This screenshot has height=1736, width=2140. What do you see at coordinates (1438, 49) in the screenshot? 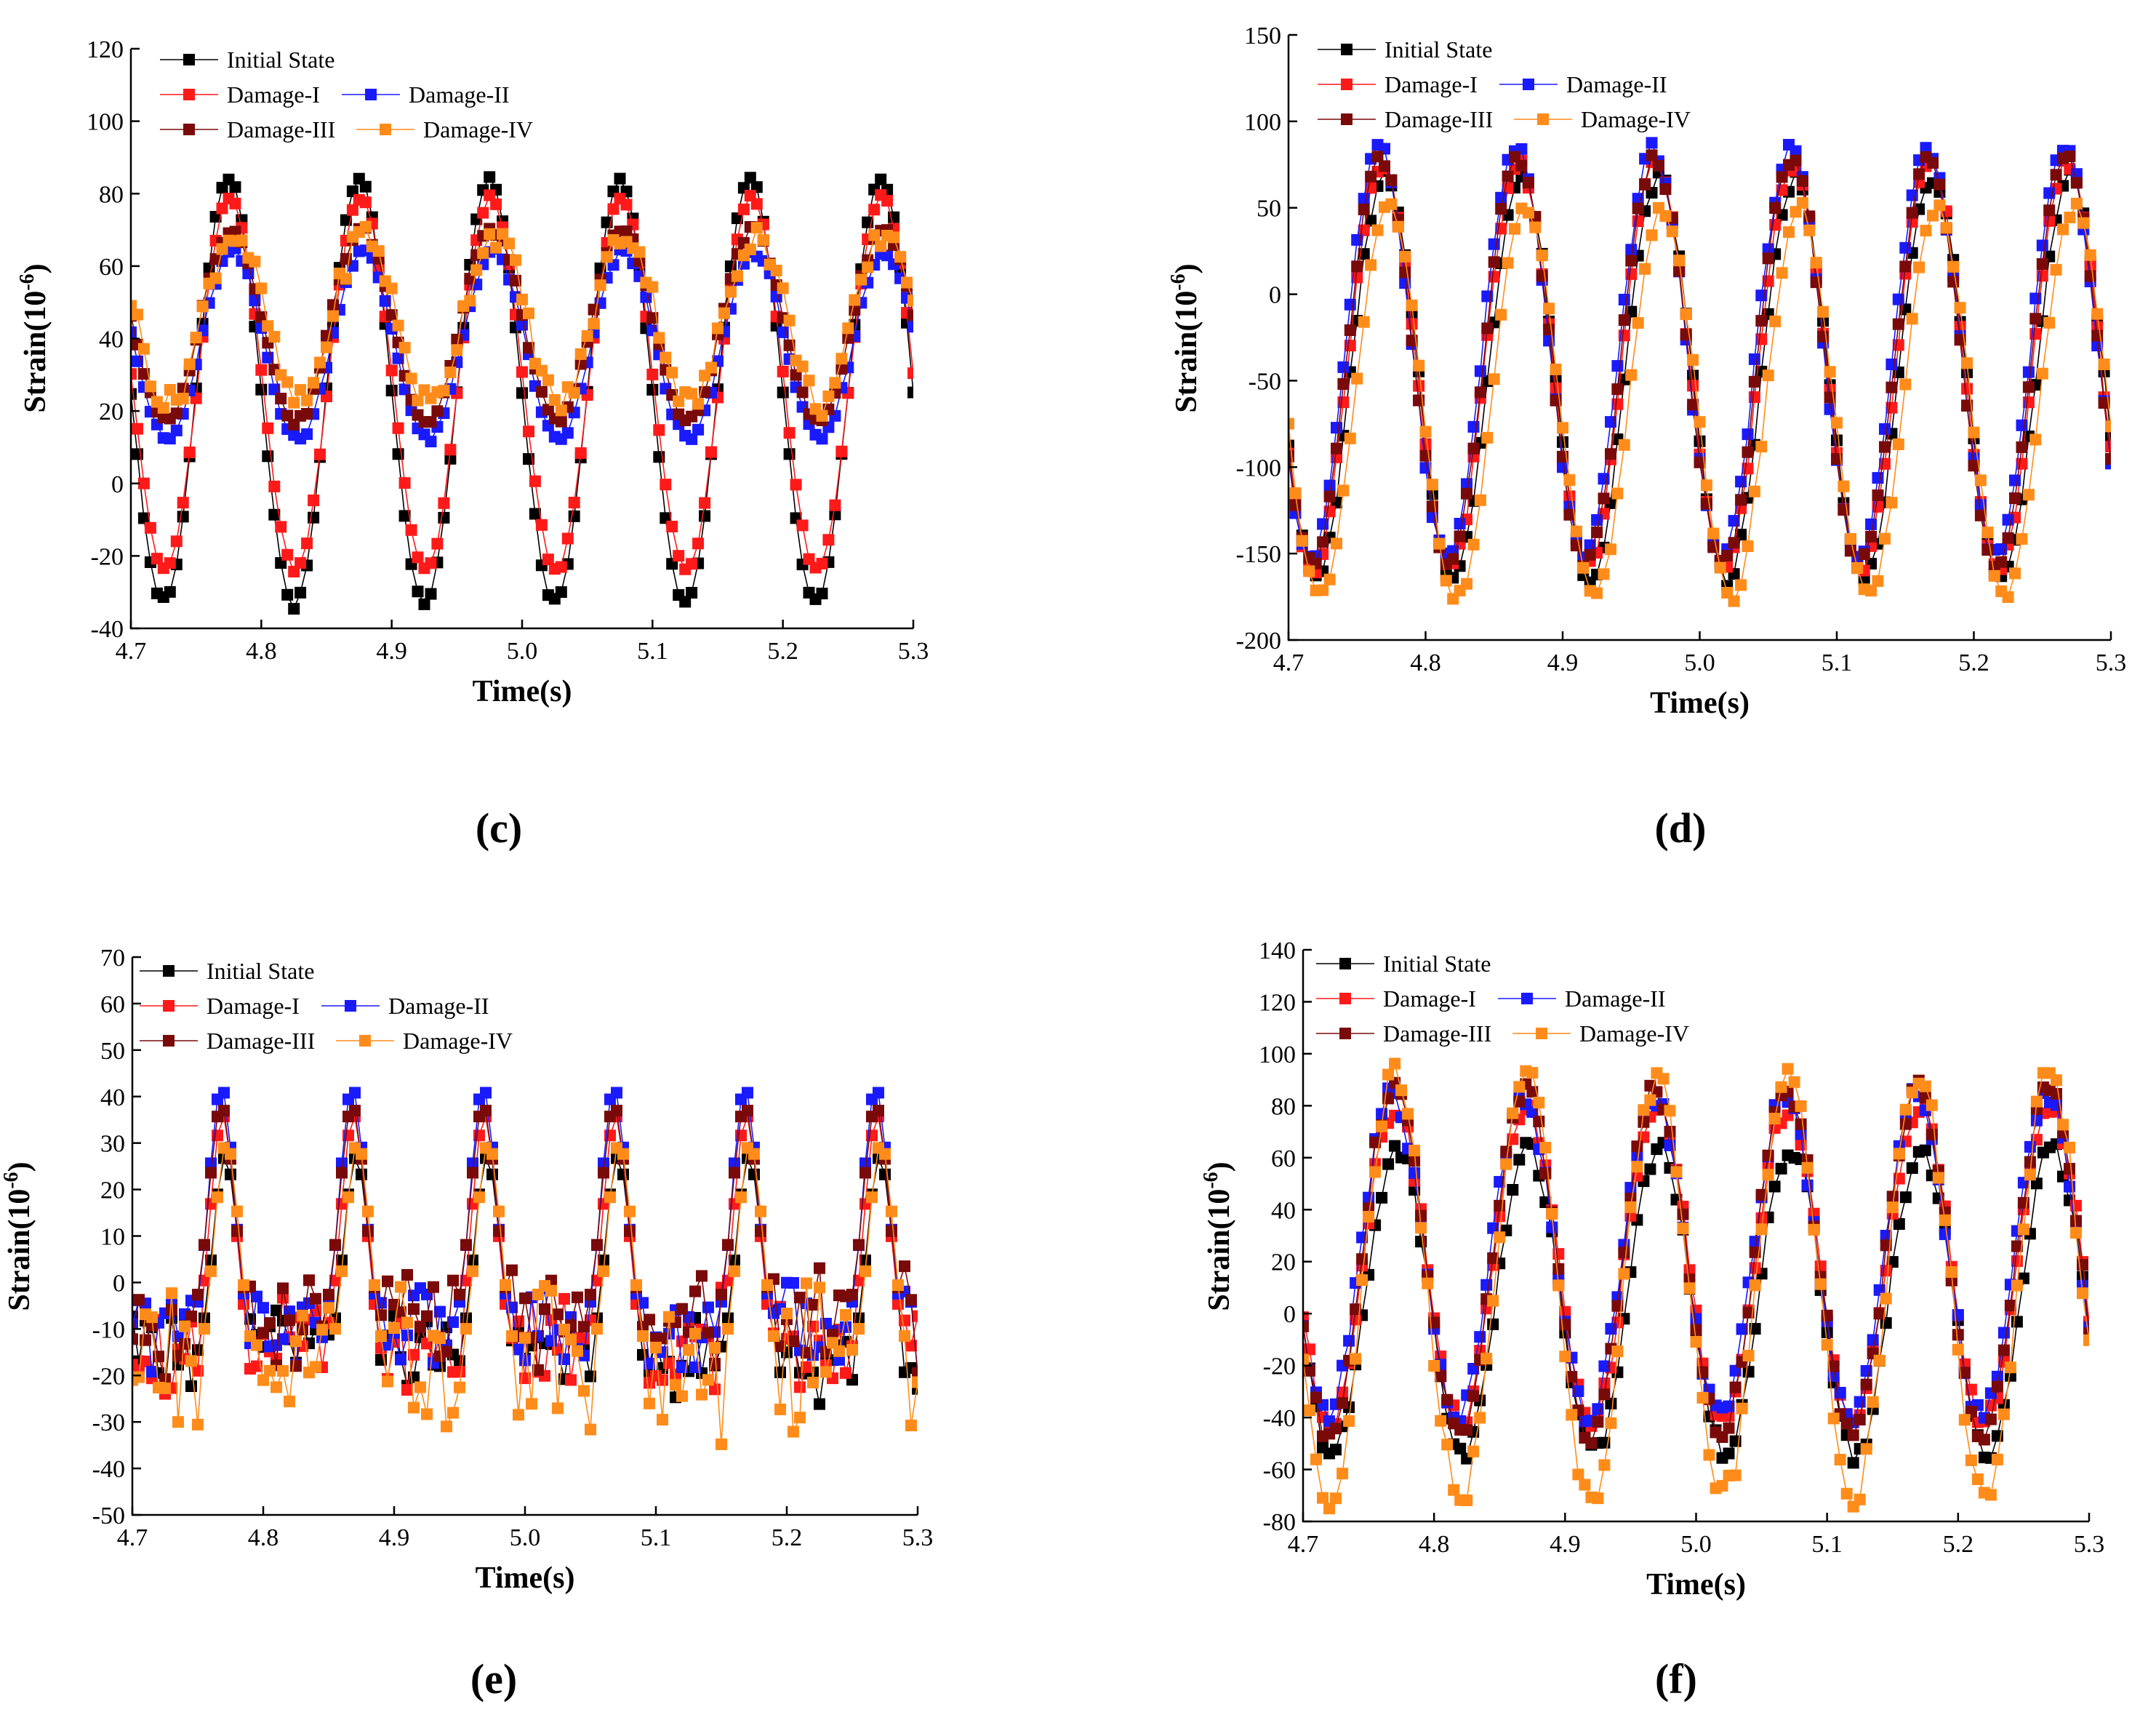
I see `legend-label: Initial State` at bounding box center [1438, 49].